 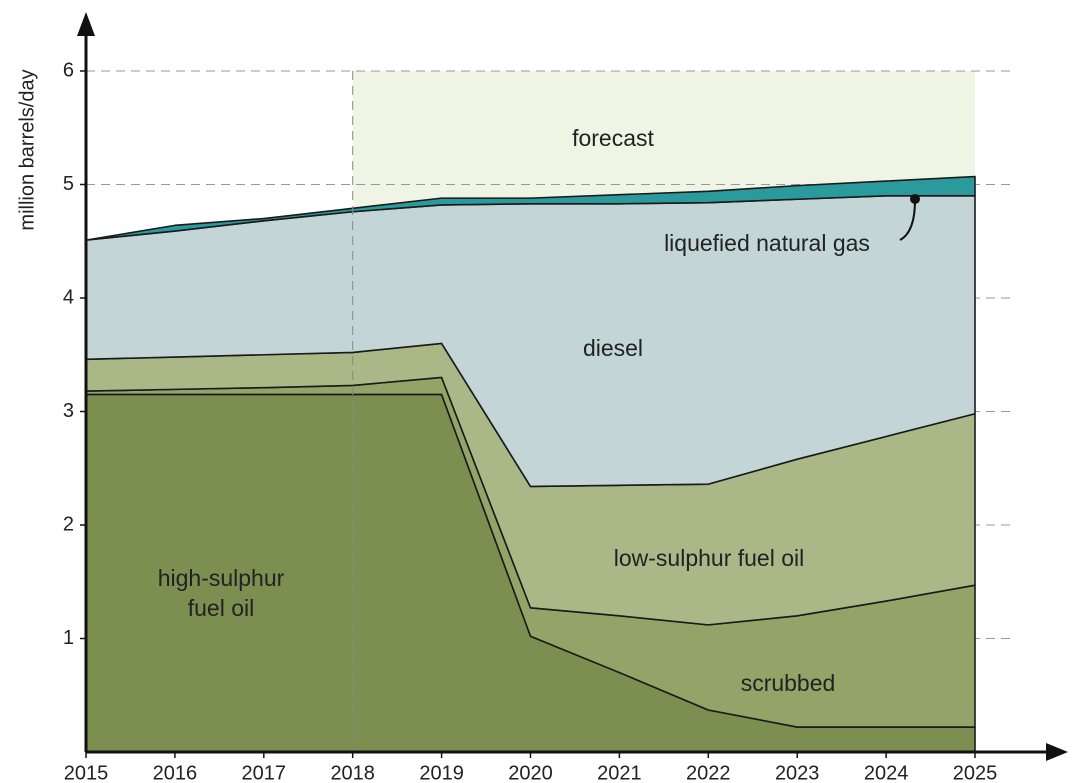 What do you see at coordinates (613, 348) in the screenshot?
I see `series-label: diesel` at bounding box center [613, 348].